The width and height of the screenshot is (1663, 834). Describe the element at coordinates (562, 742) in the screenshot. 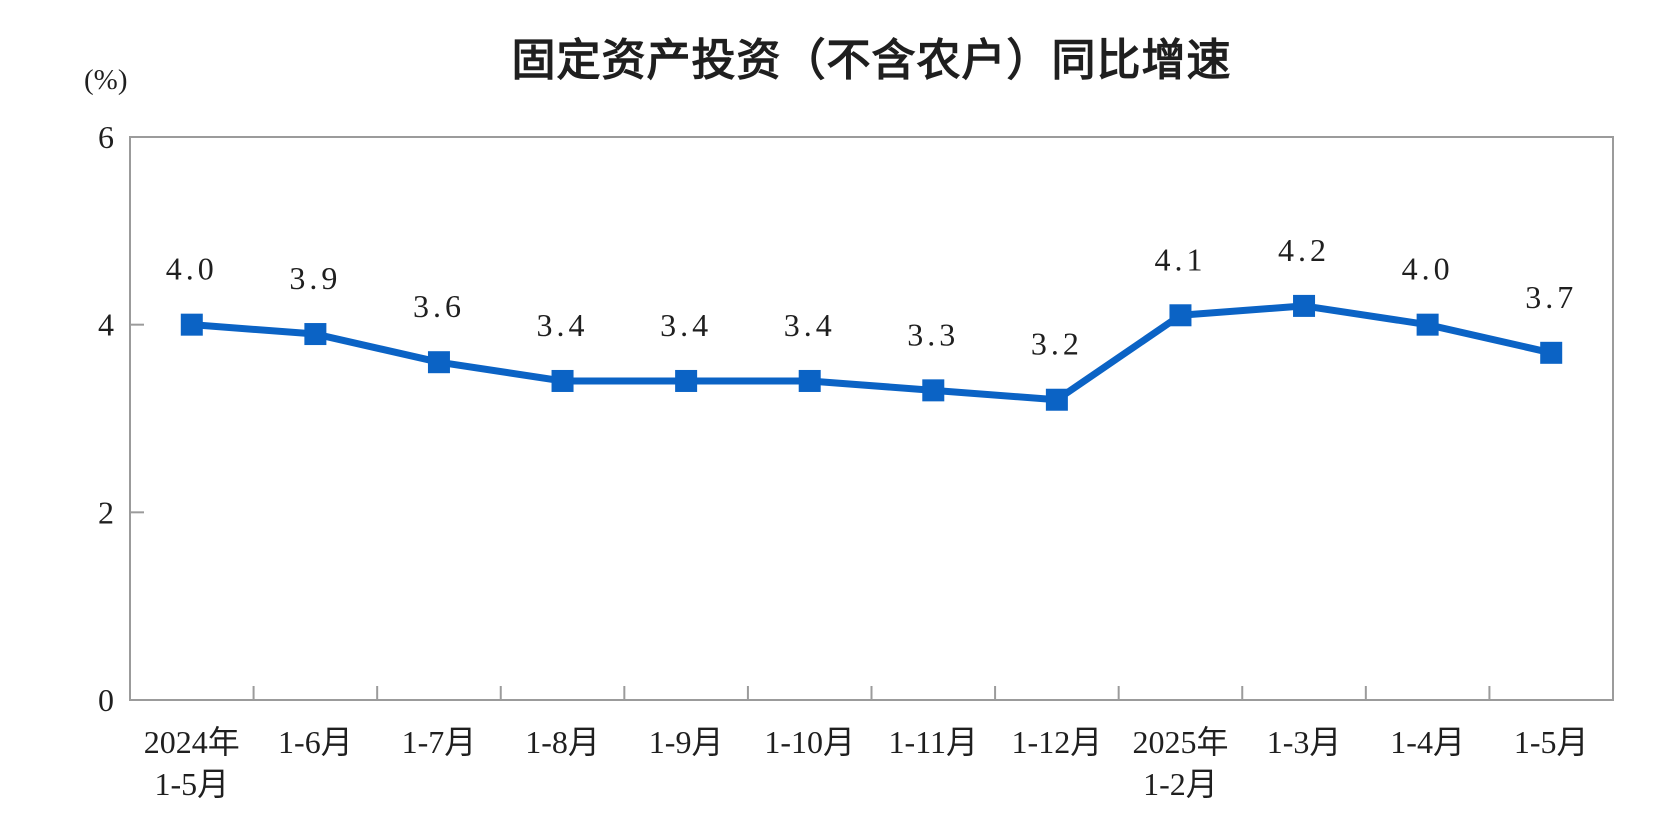

I see `x-tick-label: 1-8月` at that location.